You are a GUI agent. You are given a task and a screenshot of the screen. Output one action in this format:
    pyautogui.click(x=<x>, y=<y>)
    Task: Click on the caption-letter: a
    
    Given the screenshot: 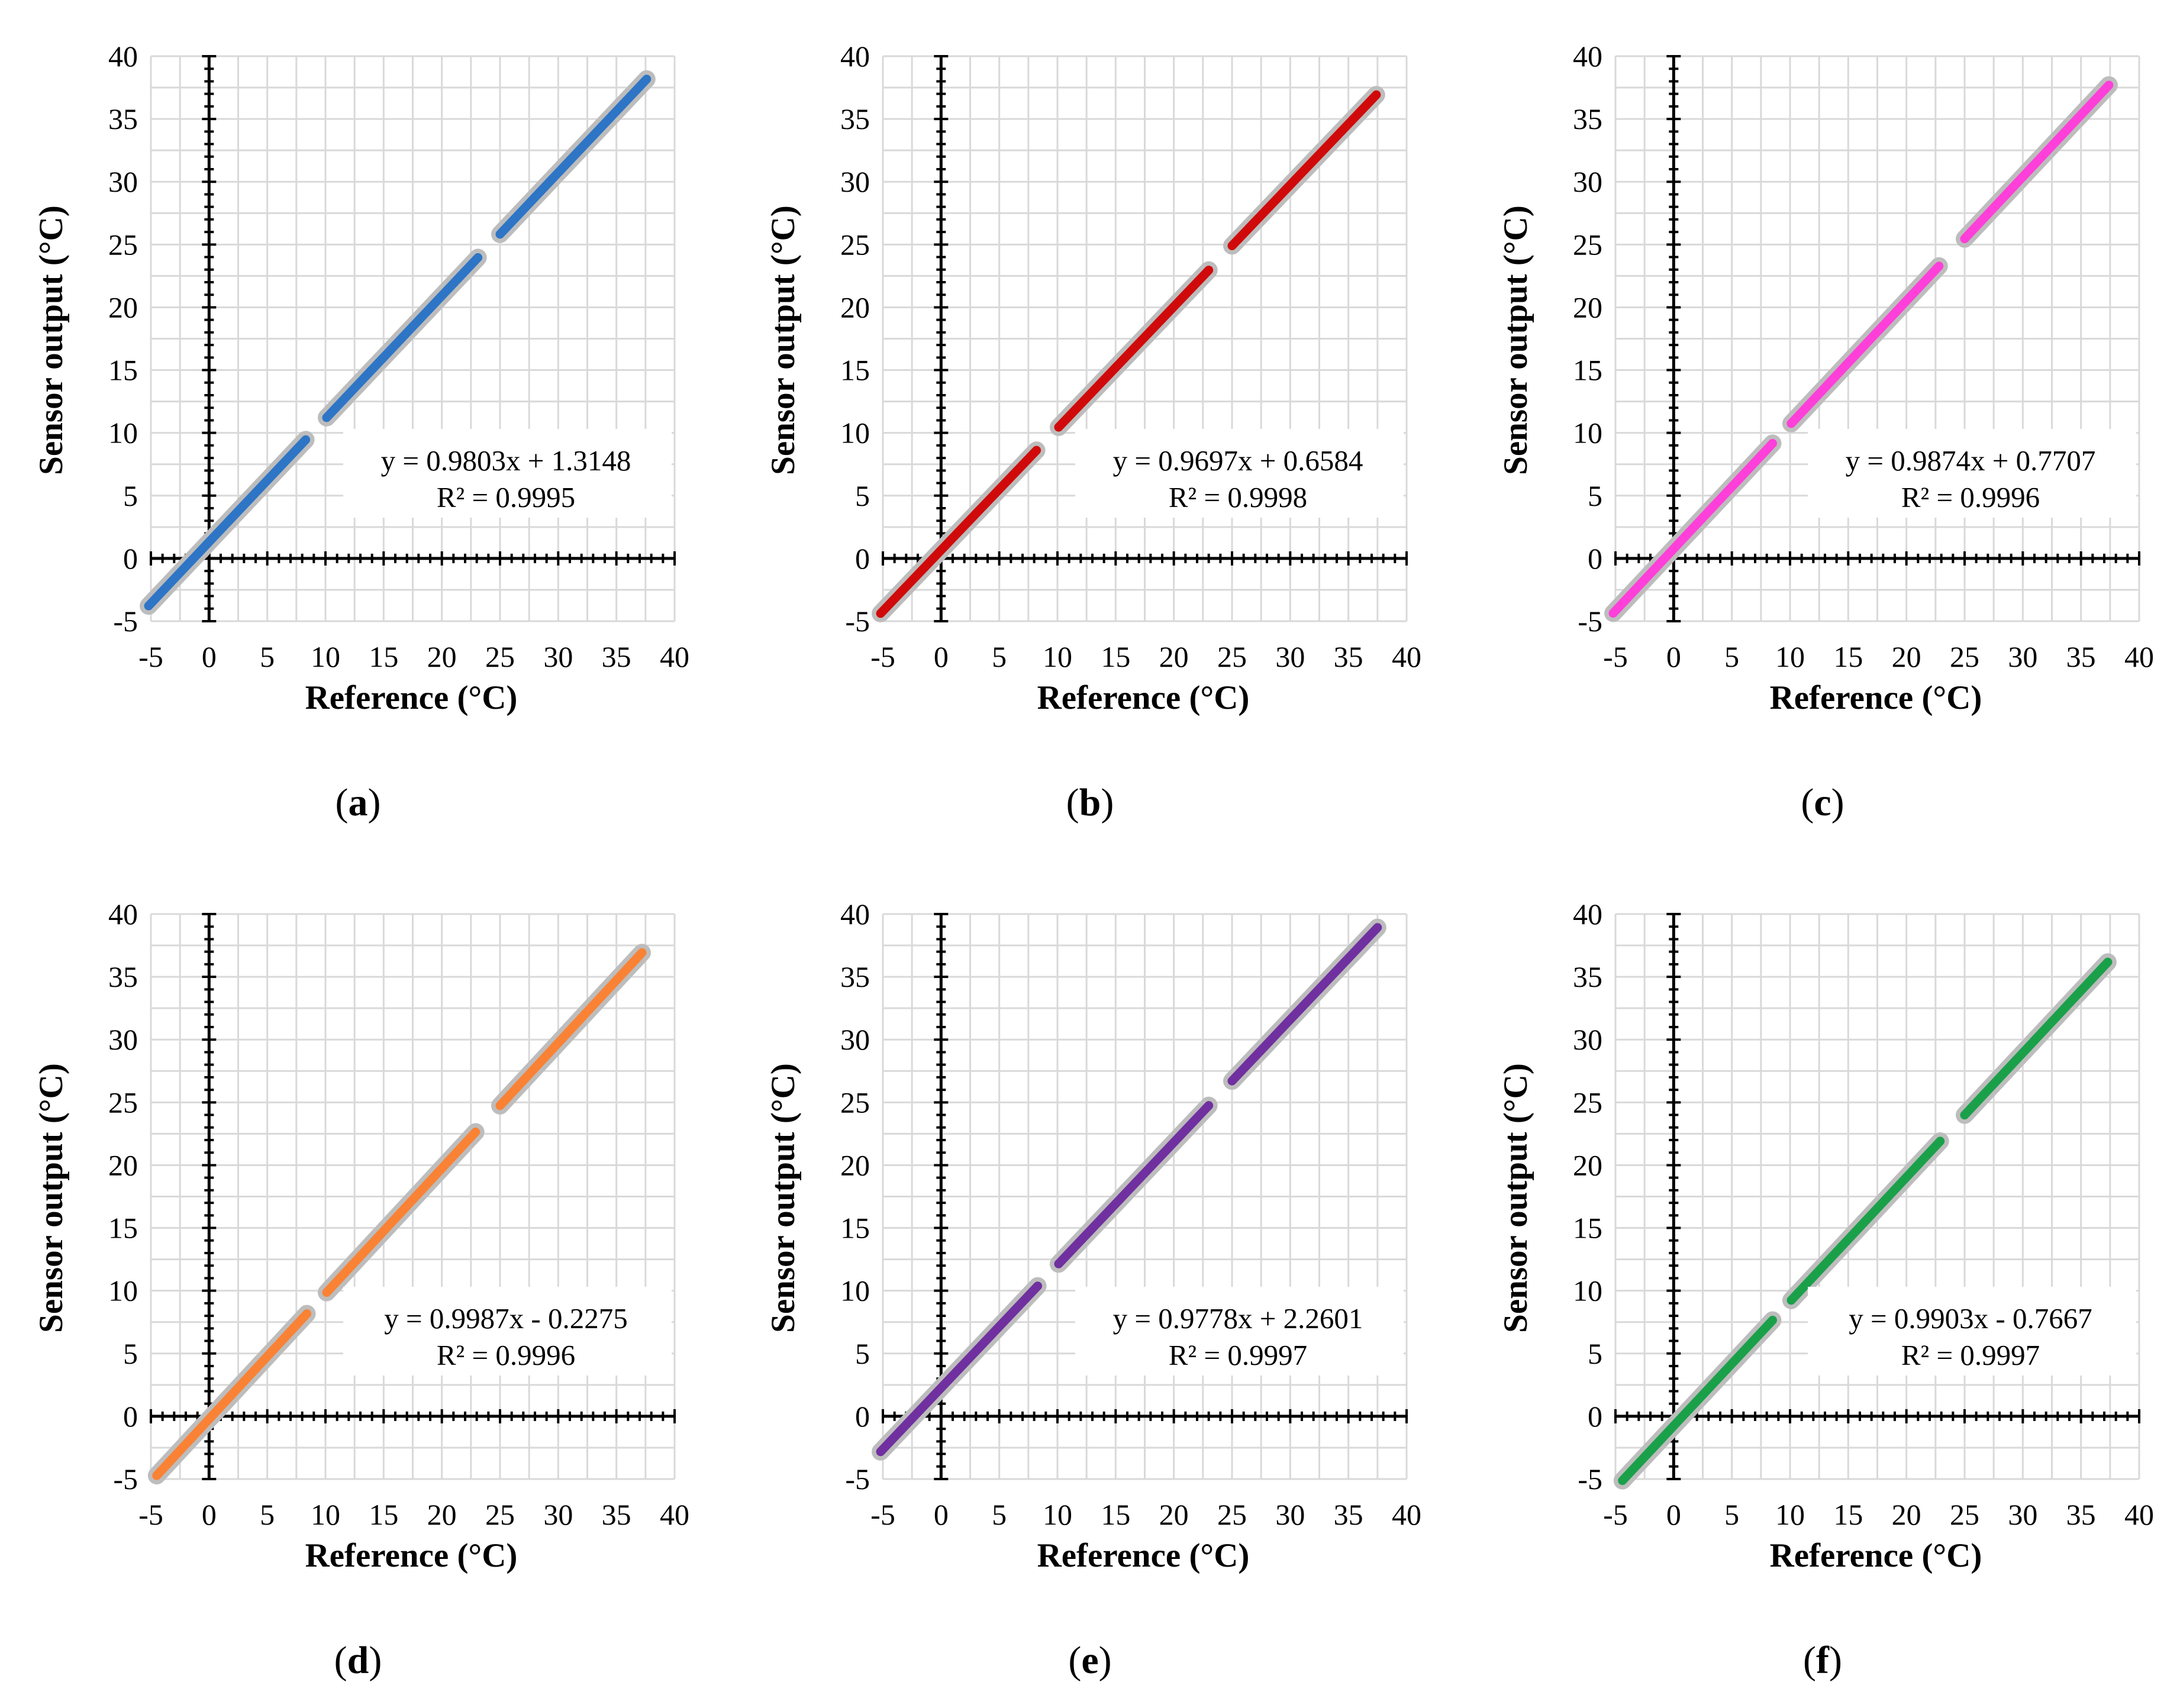 What is the action you would take?
    pyautogui.click(x=359, y=802)
    